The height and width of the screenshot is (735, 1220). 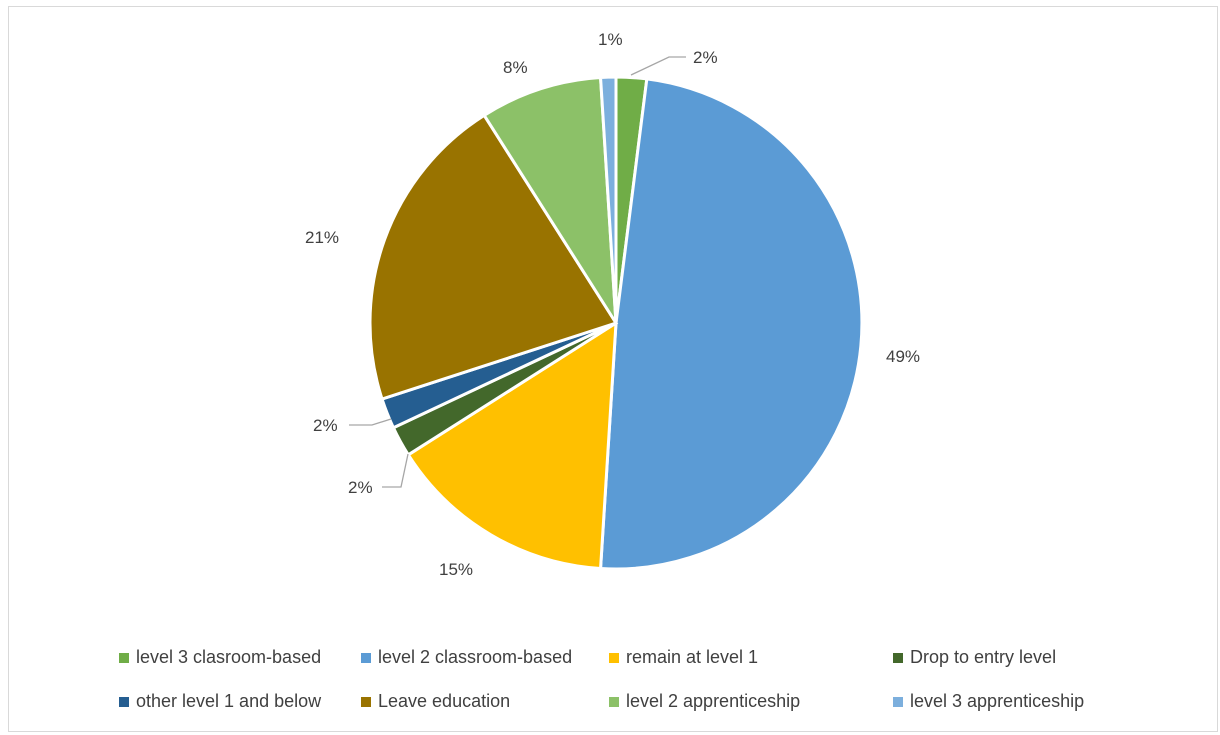 What do you see at coordinates (229, 701) in the screenshot?
I see `legend-label: other level 1 and below` at bounding box center [229, 701].